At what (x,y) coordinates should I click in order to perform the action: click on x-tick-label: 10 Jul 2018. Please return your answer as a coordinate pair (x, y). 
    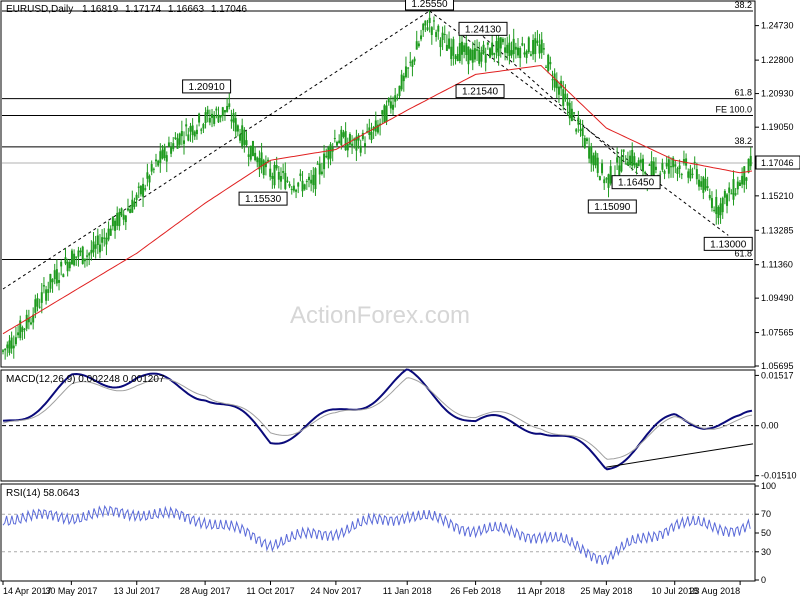
    Looking at the image, I should click on (674, 591).